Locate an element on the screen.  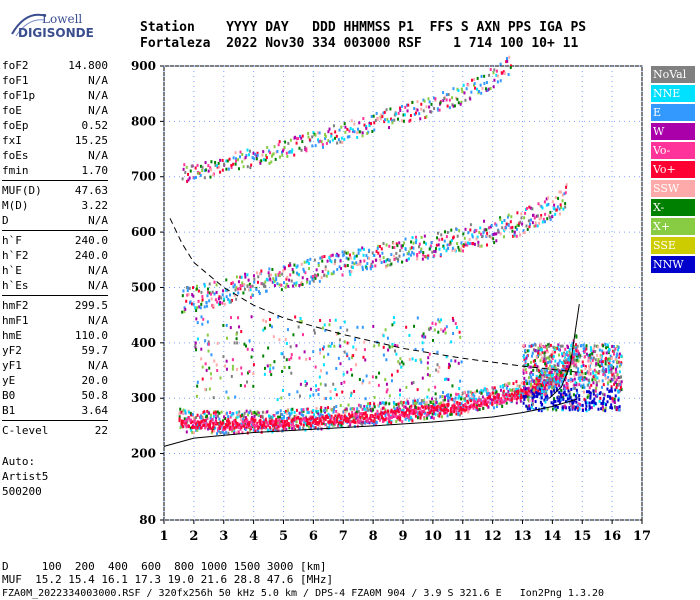
y-tick-label: 300 is located at coordinates (143, 398).